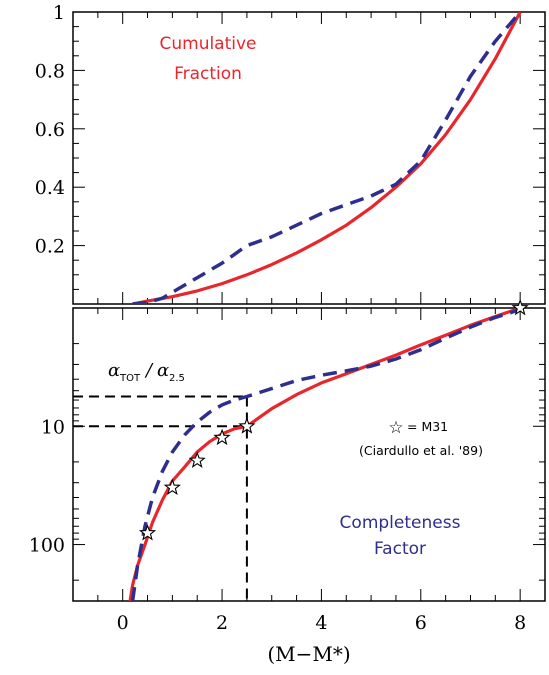 Image resolution: width=549 pixels, height=675 pixels. I want to click on cumulative-label-line1: Cumulative, so click(207, 44).